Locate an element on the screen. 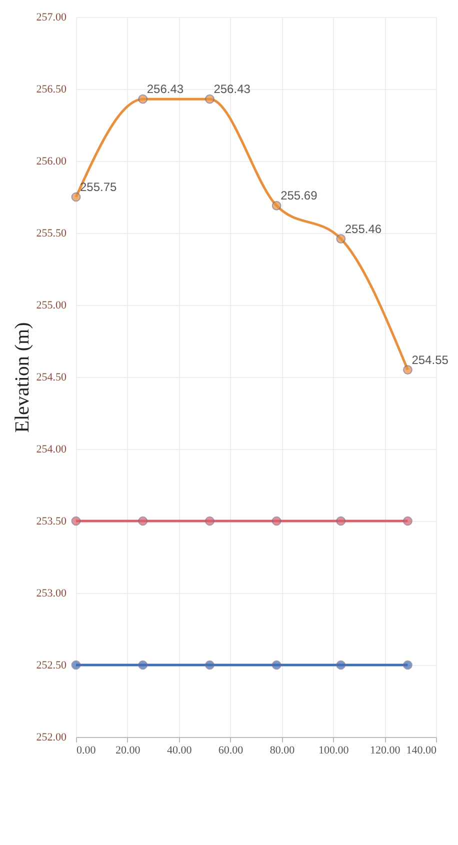  y-tick-label: 256.50 is located at coordinates (51, 90).